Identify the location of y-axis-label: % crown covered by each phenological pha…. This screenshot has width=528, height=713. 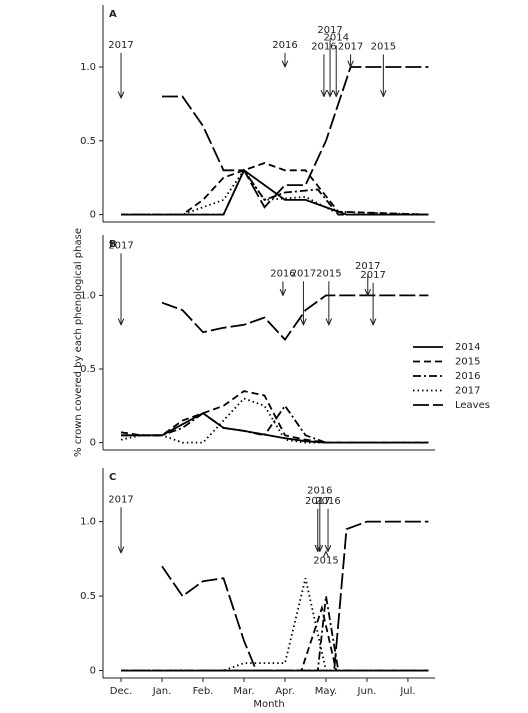
(78, 342).